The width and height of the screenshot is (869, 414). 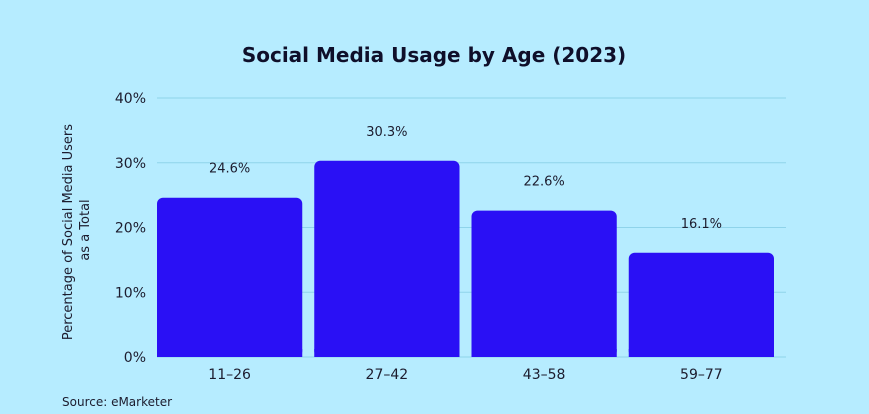 I want to click on x-tick-label: 43–58, so click(x=544, y=375).